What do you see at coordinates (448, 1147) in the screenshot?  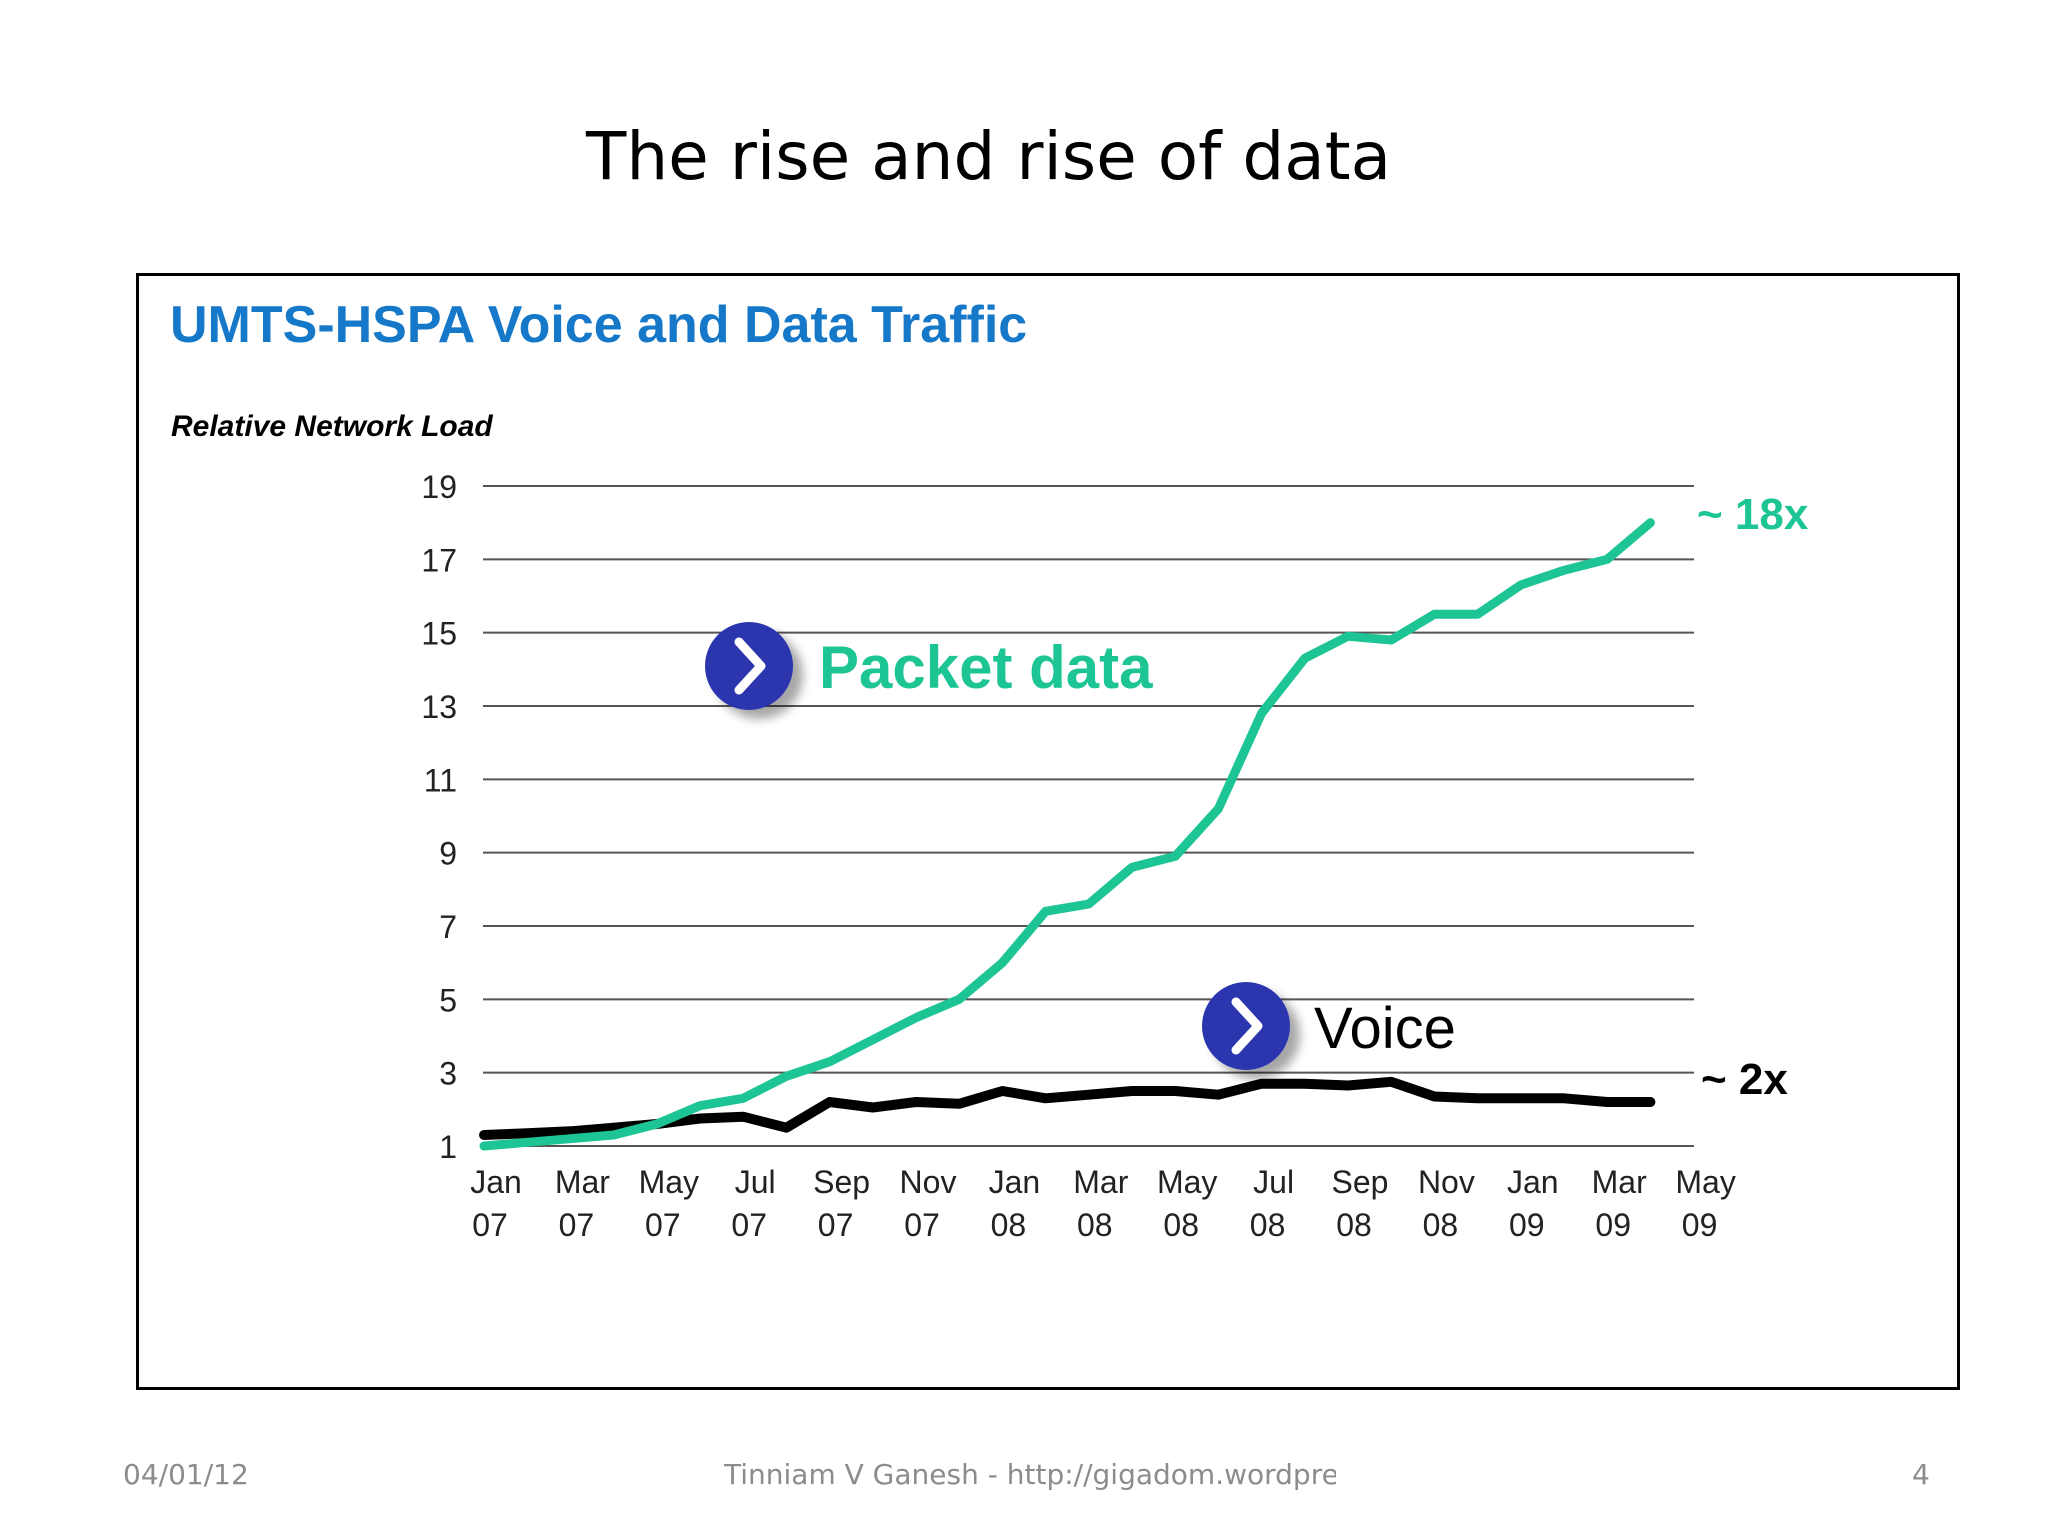 I see `y-tick-label: 1` at bounding box center [448, 1147].